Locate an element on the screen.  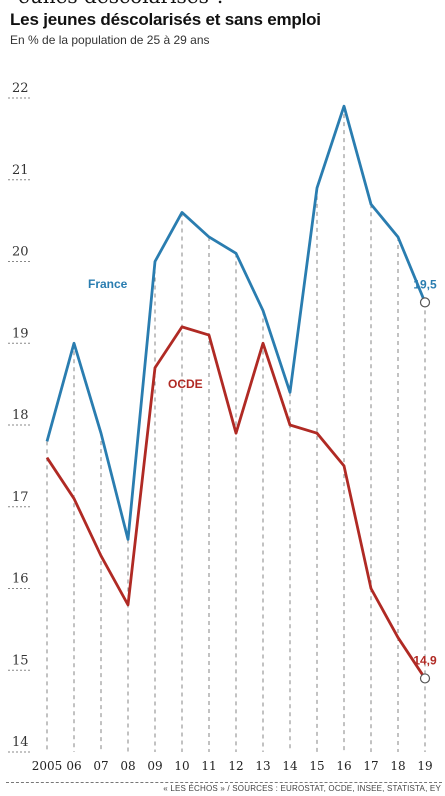
x-tick-label: 11 is located at coordinates (208, 766).